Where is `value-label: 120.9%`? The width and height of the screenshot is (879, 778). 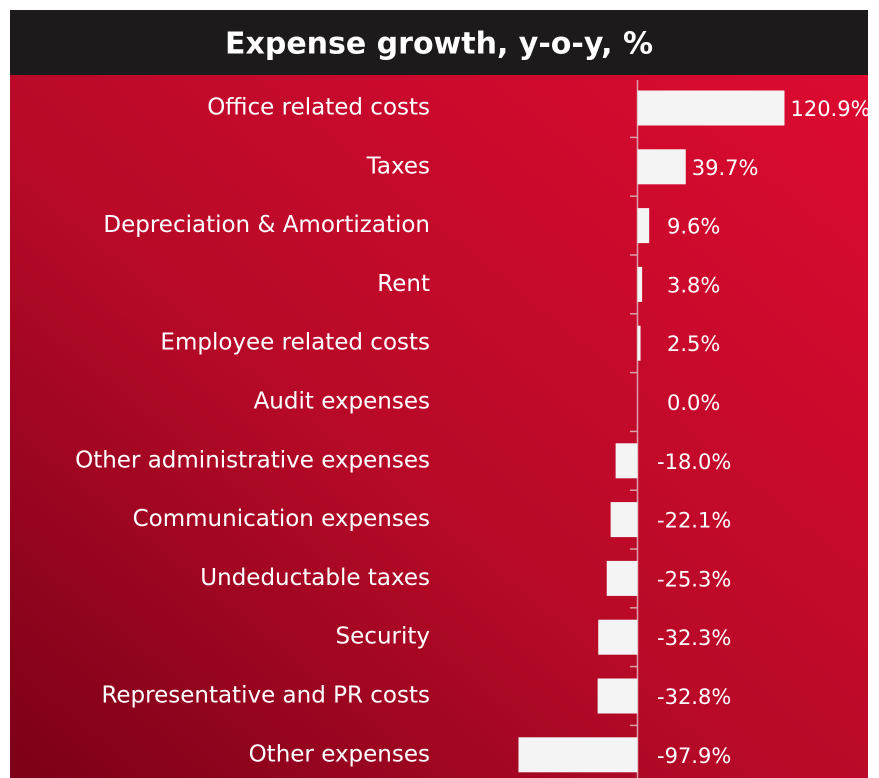 value-label: 120.9% is located at coordinates (830, 109).